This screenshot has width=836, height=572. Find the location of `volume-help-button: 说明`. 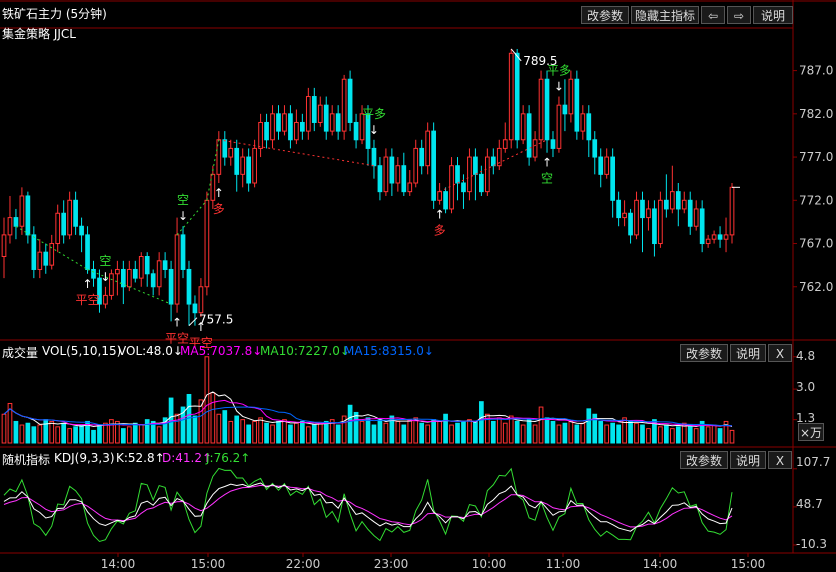

volume-help-button: 说明 is located at coordinates (748, 353).